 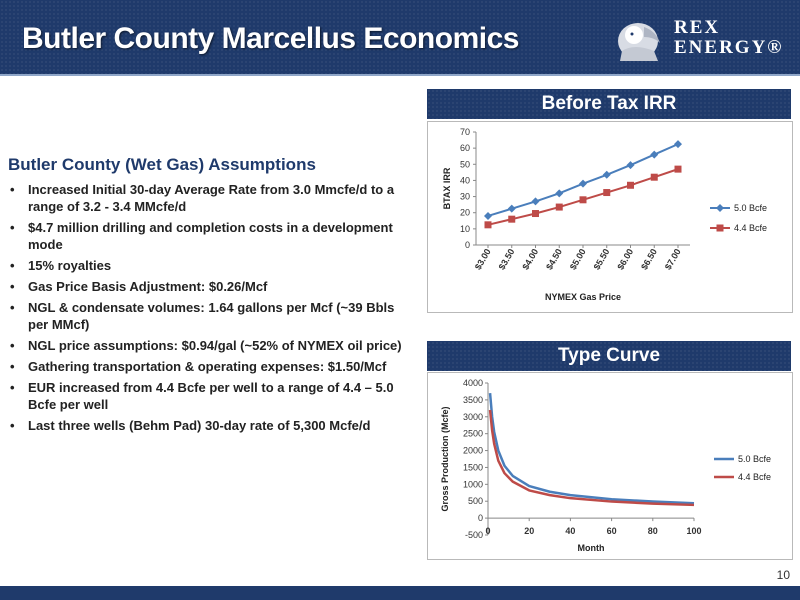 I want to click on x-tick-label: $7.00, so click(x=673, y=259).